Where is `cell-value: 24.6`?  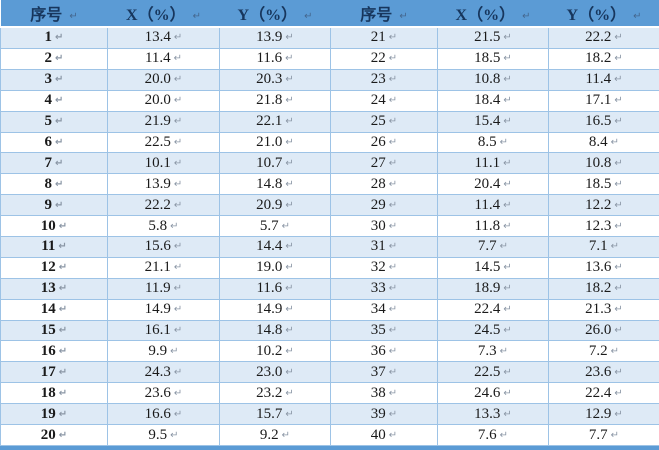 cell-value: 24.6 is located at coordinates (487, 392).